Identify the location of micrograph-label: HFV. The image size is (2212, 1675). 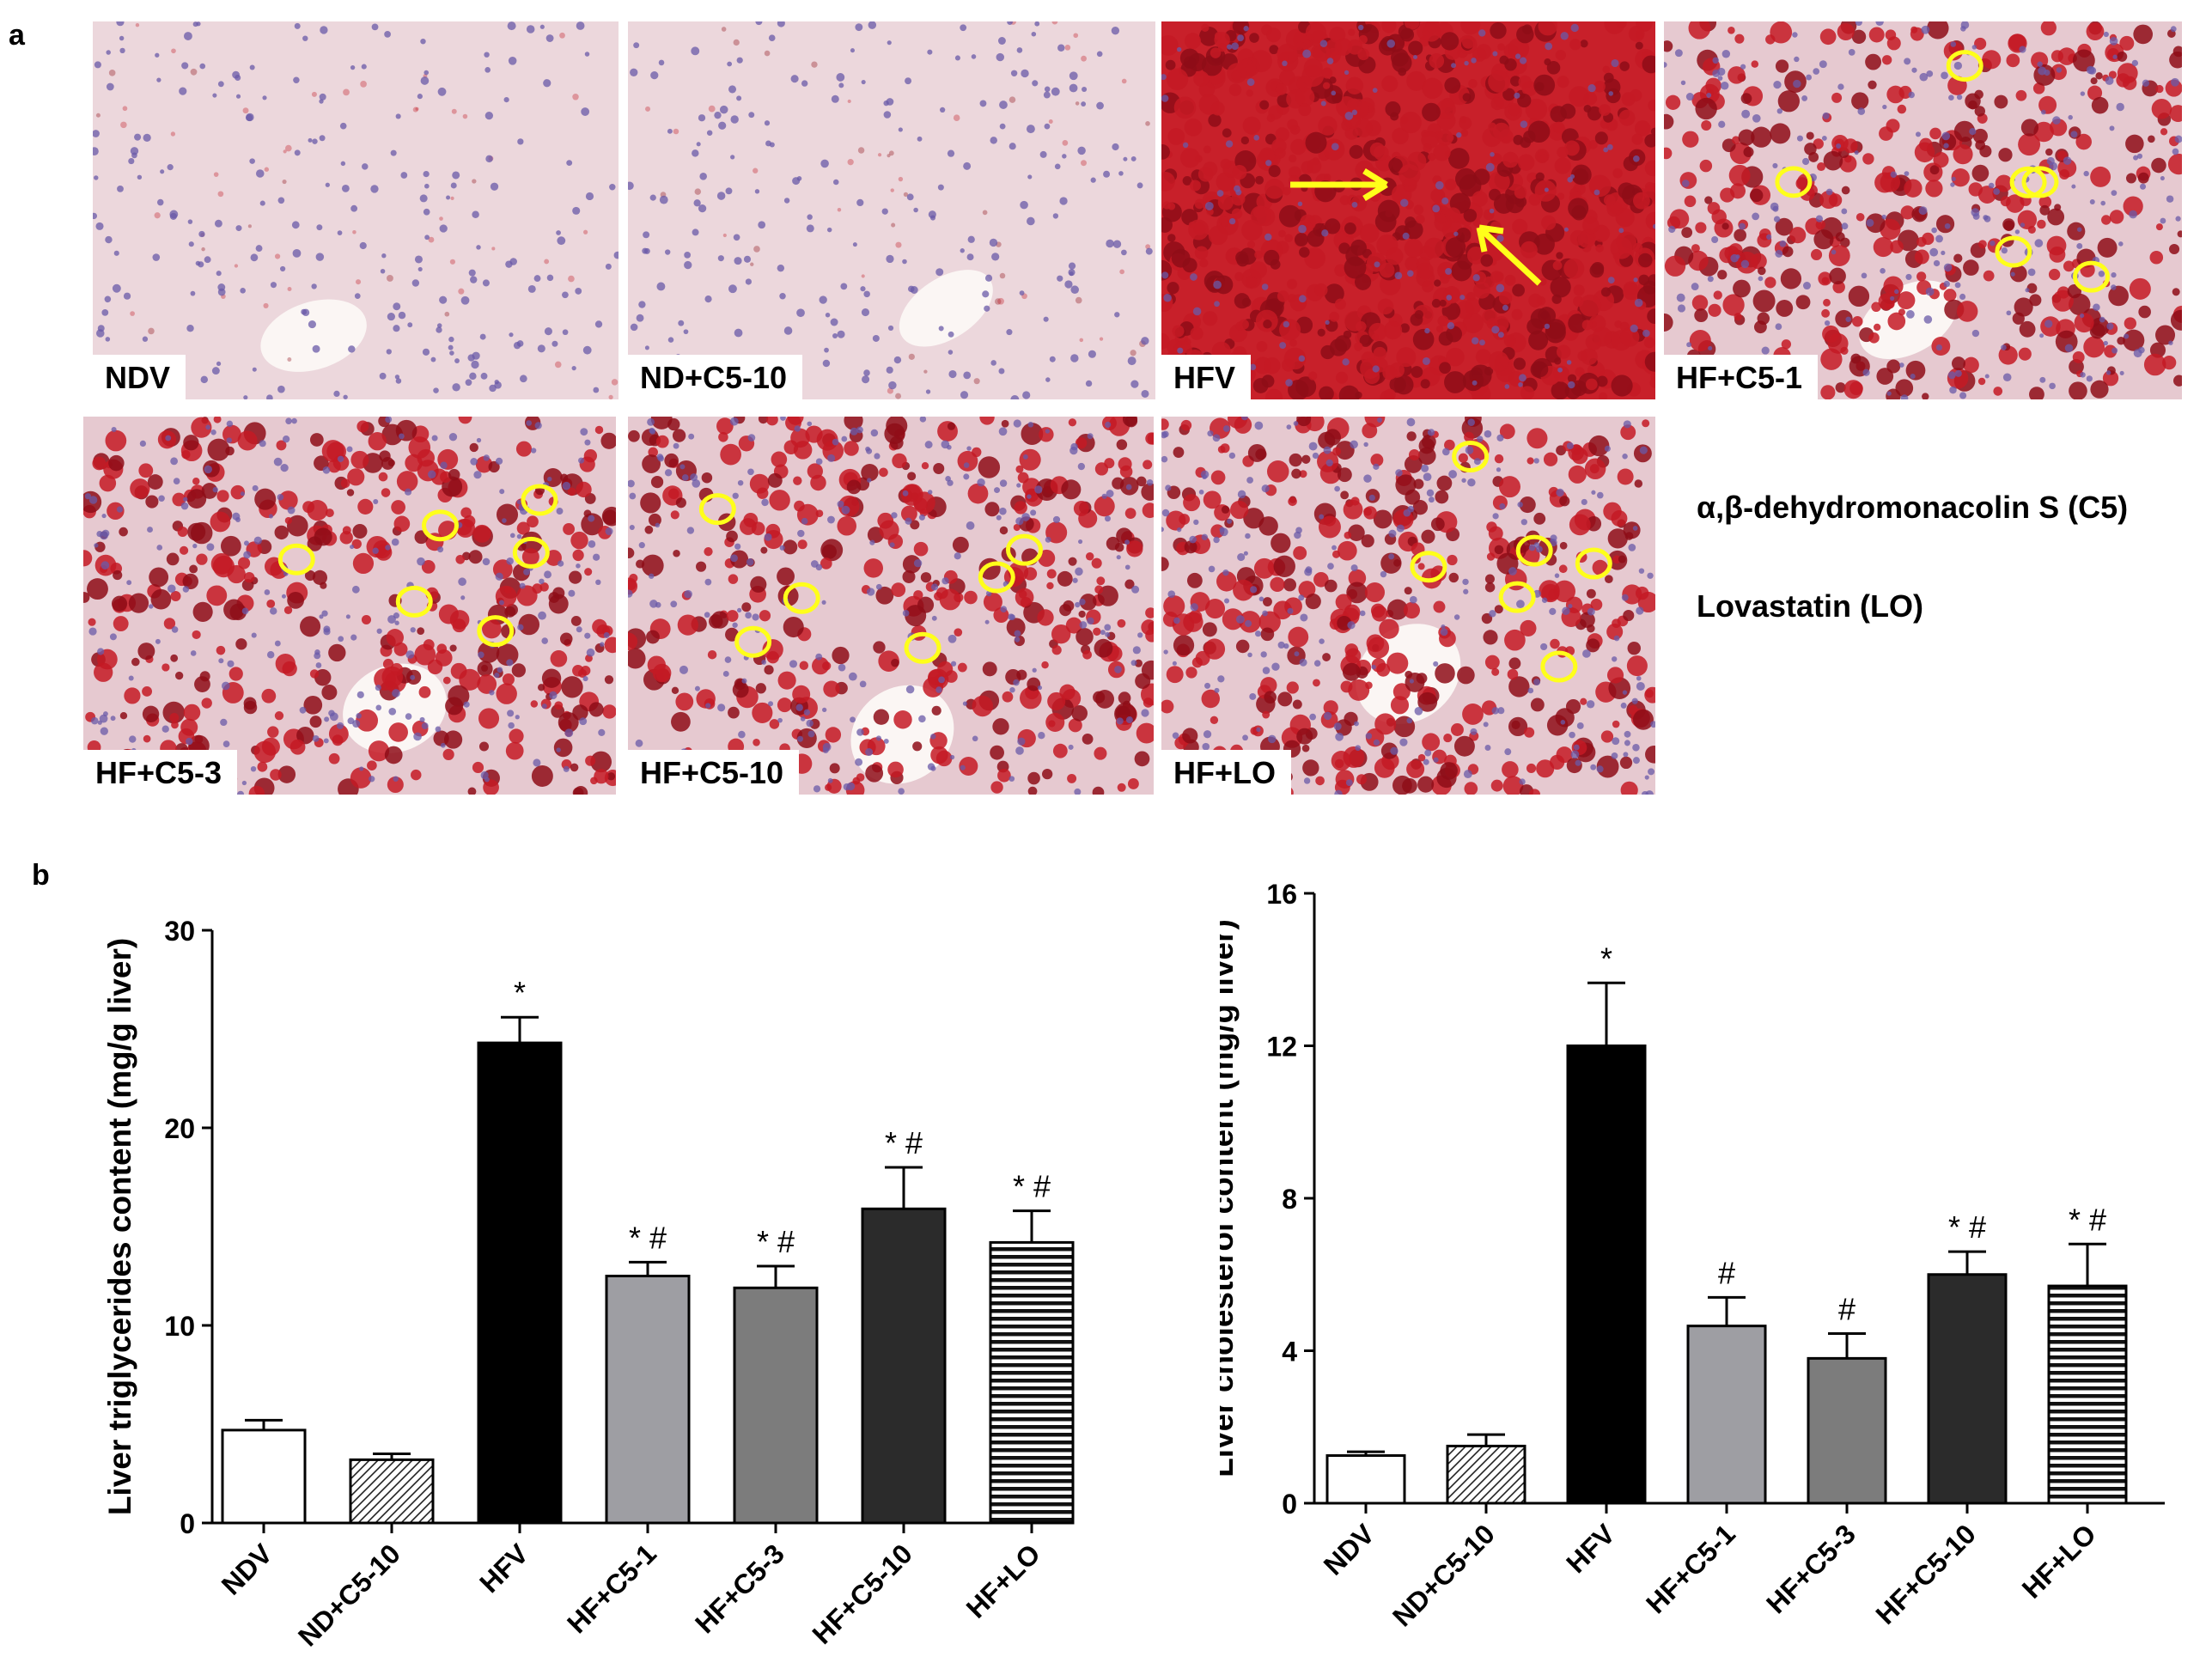
(1206, 377).